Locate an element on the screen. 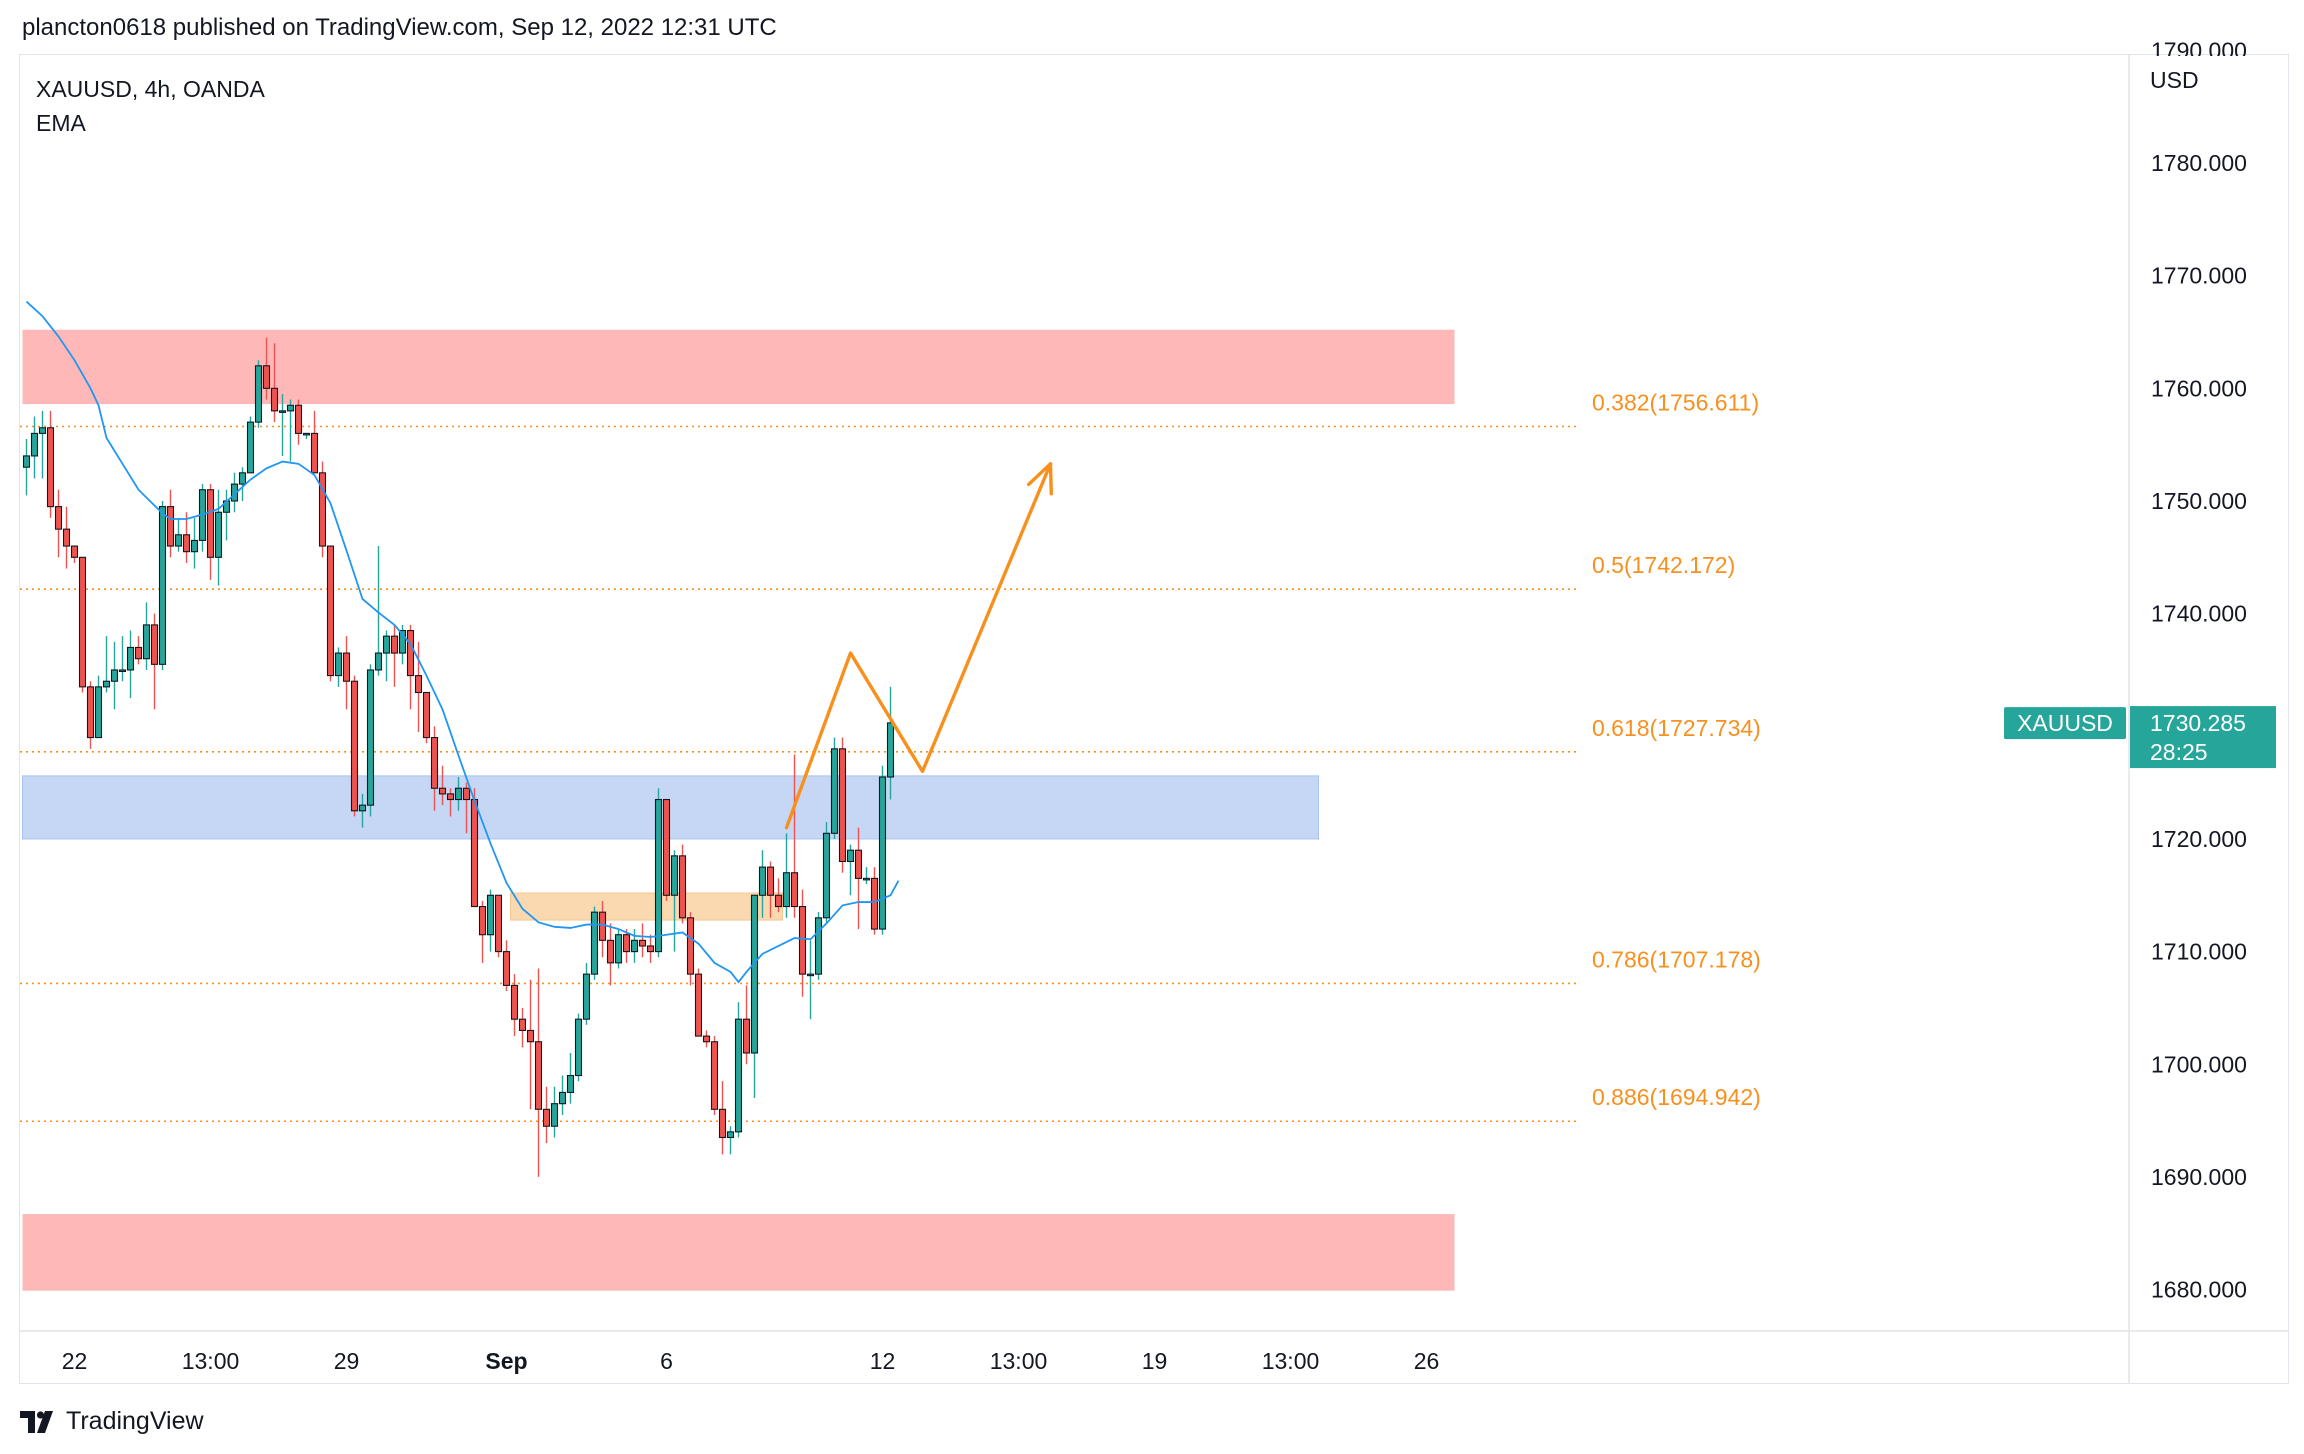 This screenshot has height=1454, width=2304. fib-label-0.886: 0.886(1694.942) is located at coordinates (1676, 1097).